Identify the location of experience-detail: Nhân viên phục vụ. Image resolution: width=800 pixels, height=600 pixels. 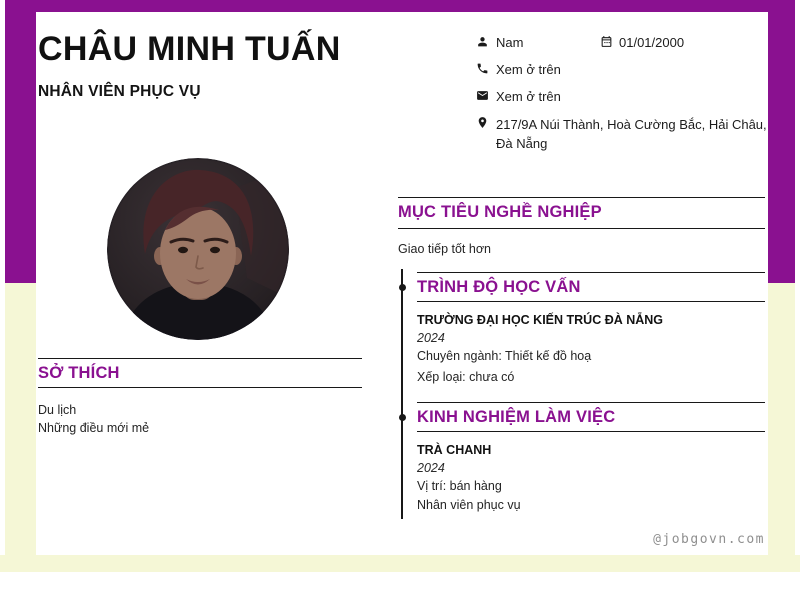
(469, 505).